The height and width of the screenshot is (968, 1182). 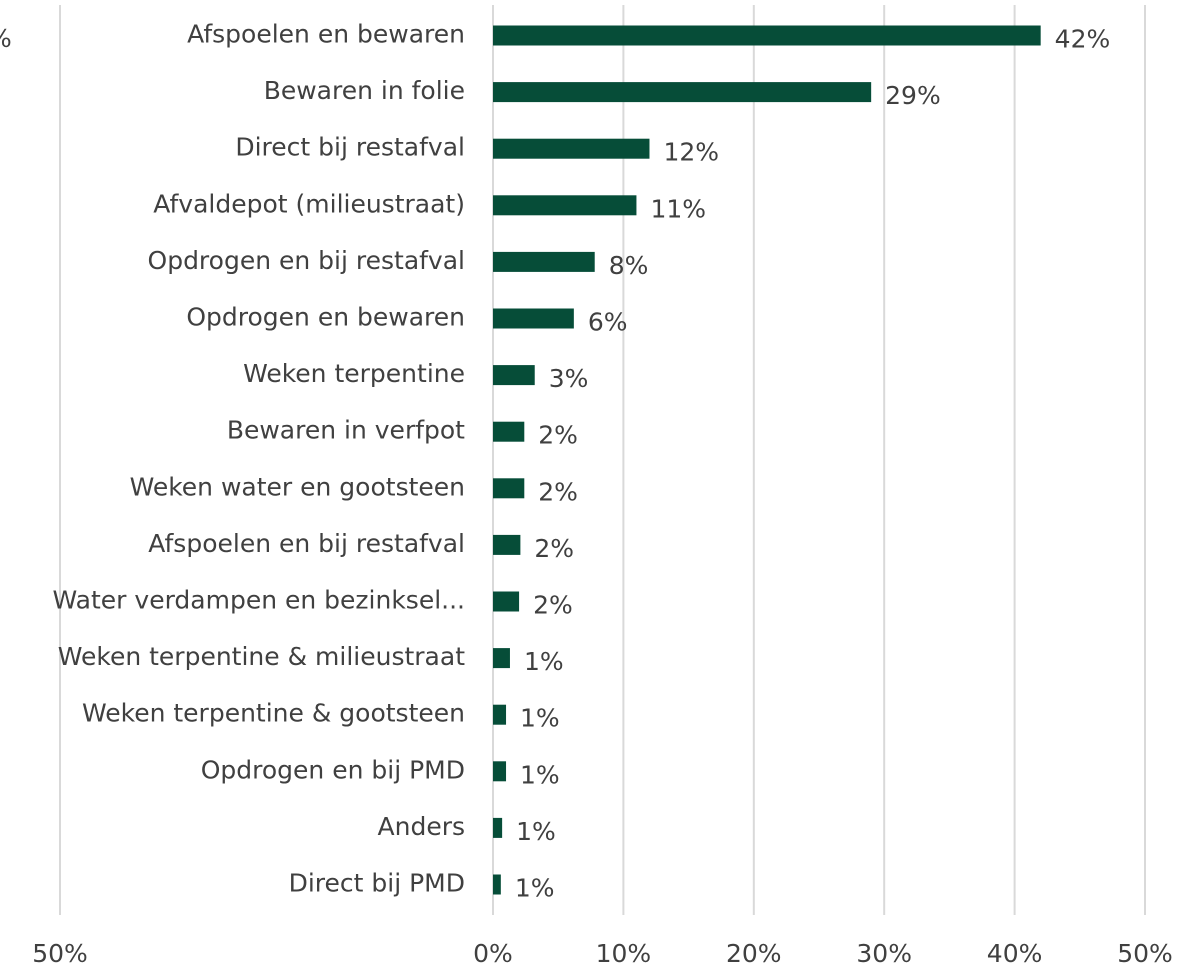 I want to click on value-label: 42%, so click(x=1083, y=39).